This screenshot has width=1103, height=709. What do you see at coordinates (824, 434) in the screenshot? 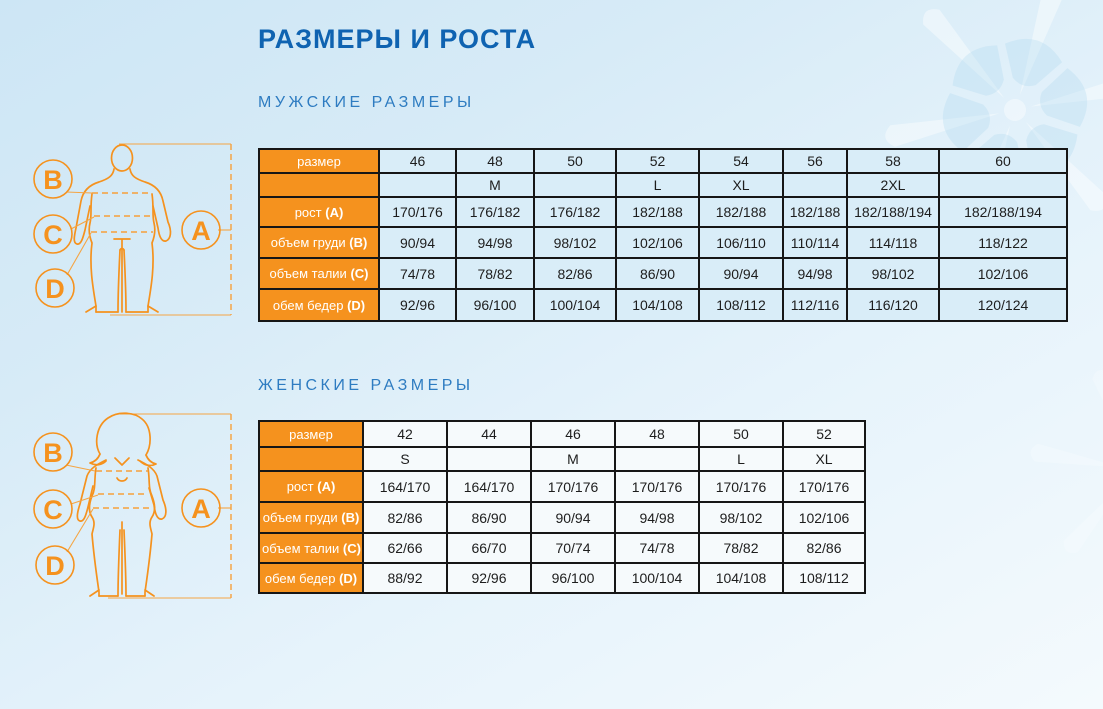
I see `size-value-cell: 52` at bounding box center [824, 434].